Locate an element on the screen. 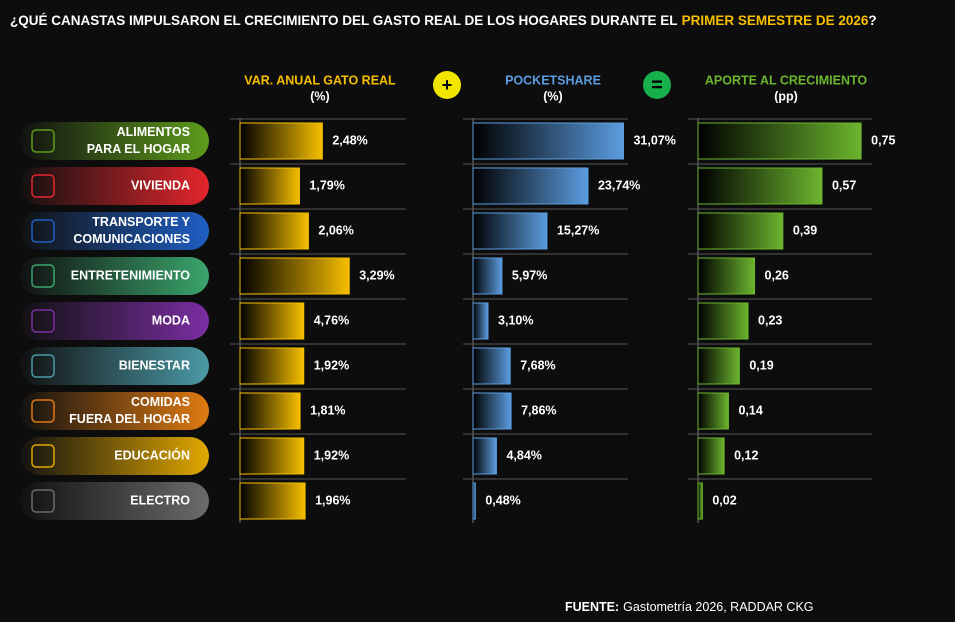 Image resolution: width=955 pixels, height=622 pixels. equals-circle is located at coordinates (657, 85).